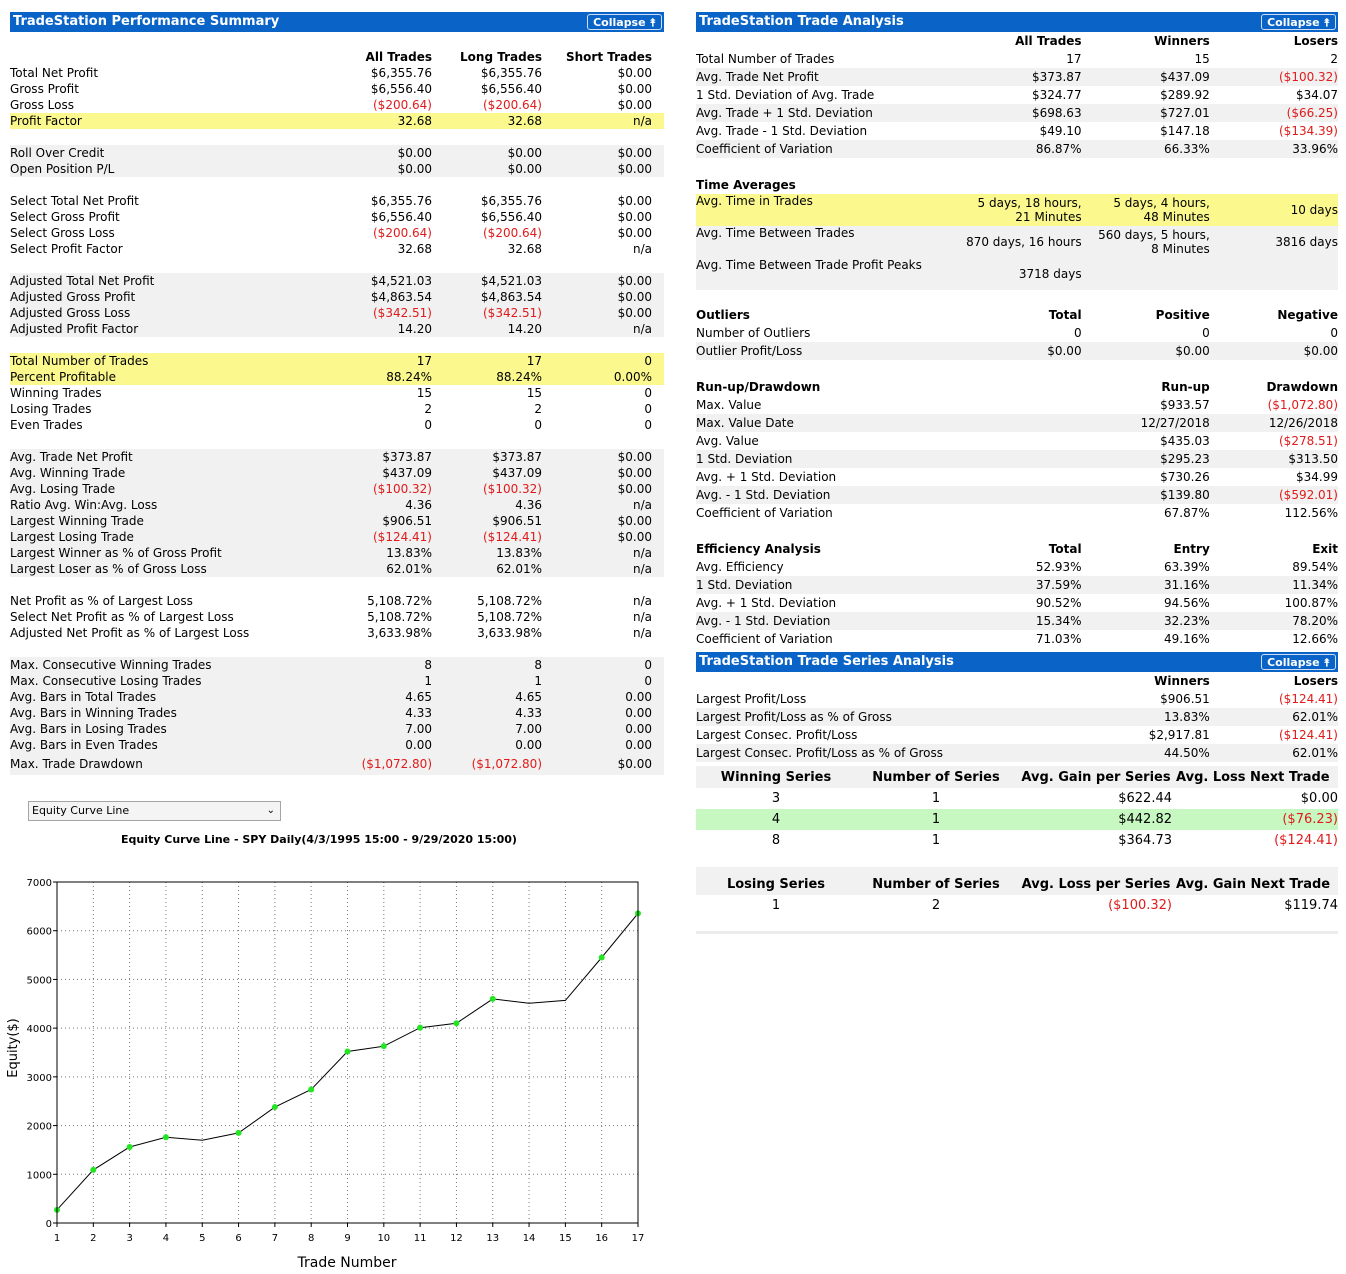 This screenshot has width=1346, height=1274. Describe the element at coordinates (751, 699) in the screenshot. I see `series-row-label: Largest Profit/Loss` at that location.